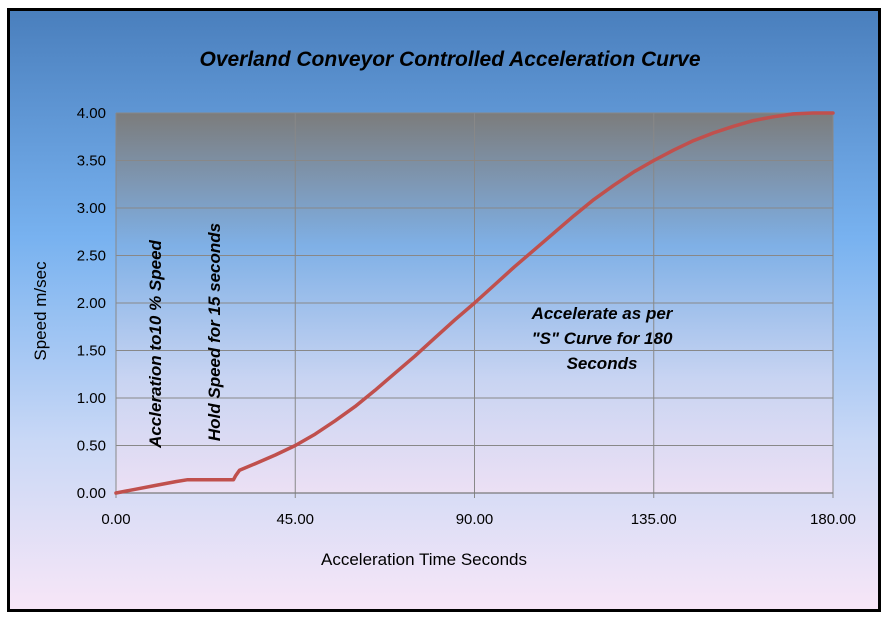 The image size is (885, 619). I want to click on y-tick-label: 2.50, so click(91, 256).